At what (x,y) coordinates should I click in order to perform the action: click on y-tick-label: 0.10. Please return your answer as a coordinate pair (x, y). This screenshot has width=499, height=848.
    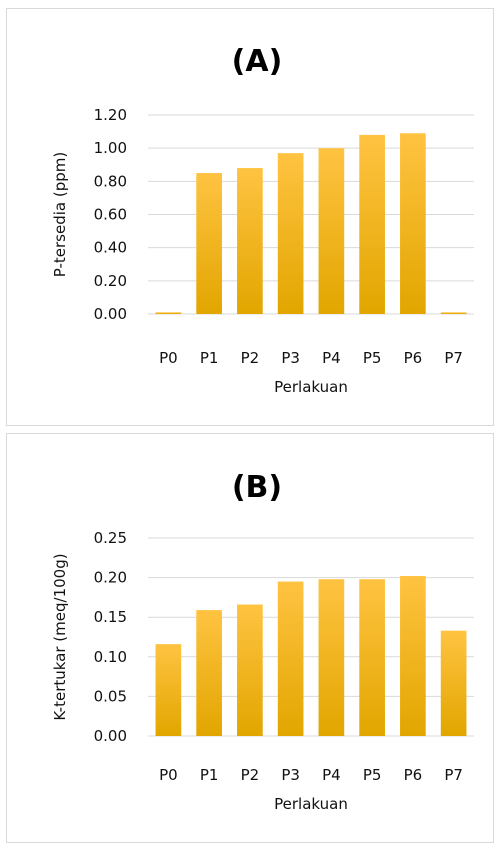
    Looking at the image, I should click on (110, 657).